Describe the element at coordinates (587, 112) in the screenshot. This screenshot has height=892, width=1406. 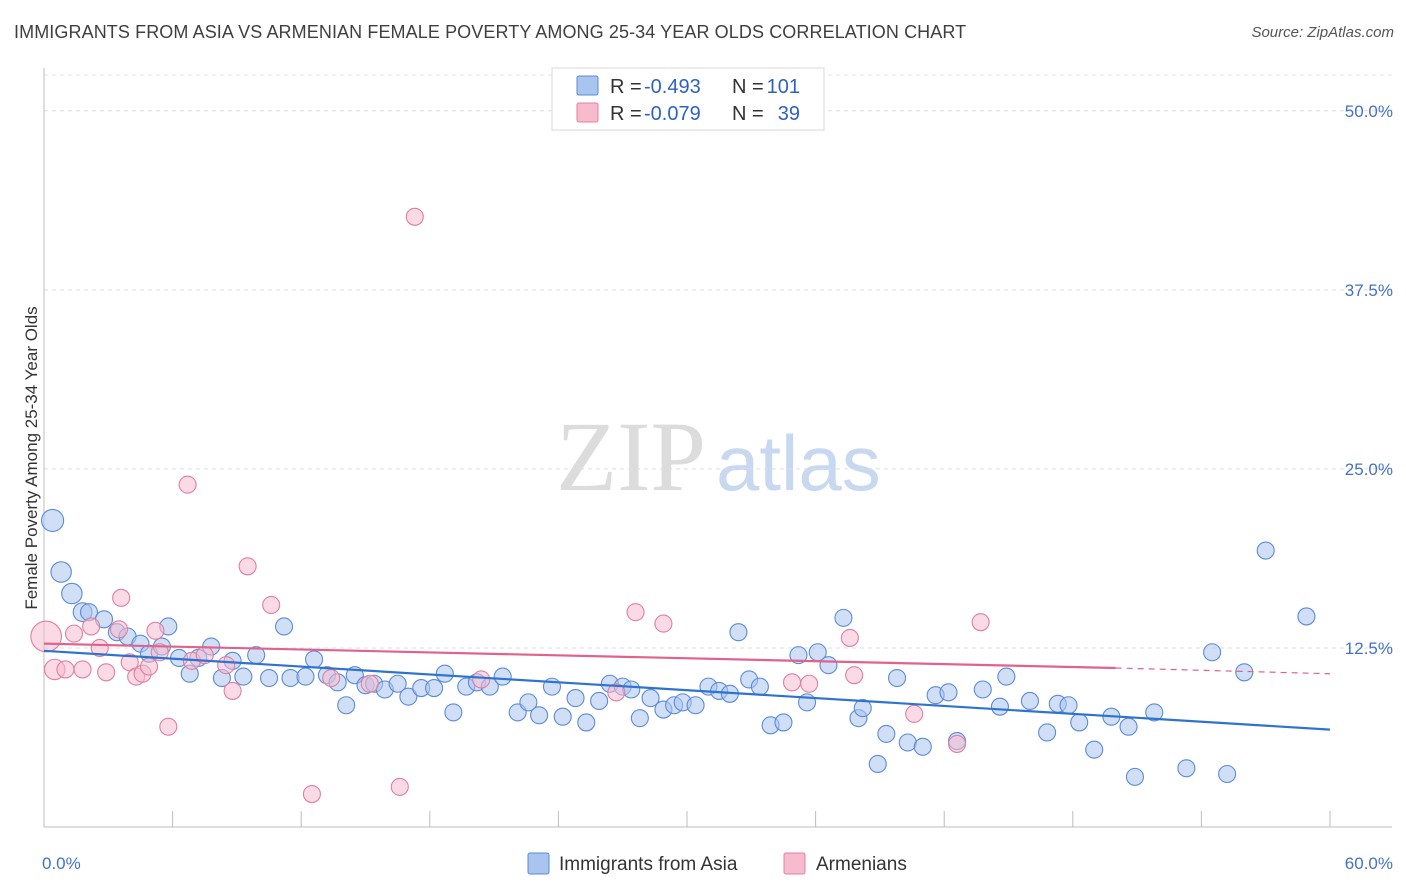
I see `legend-swatch-armenians` at that location.